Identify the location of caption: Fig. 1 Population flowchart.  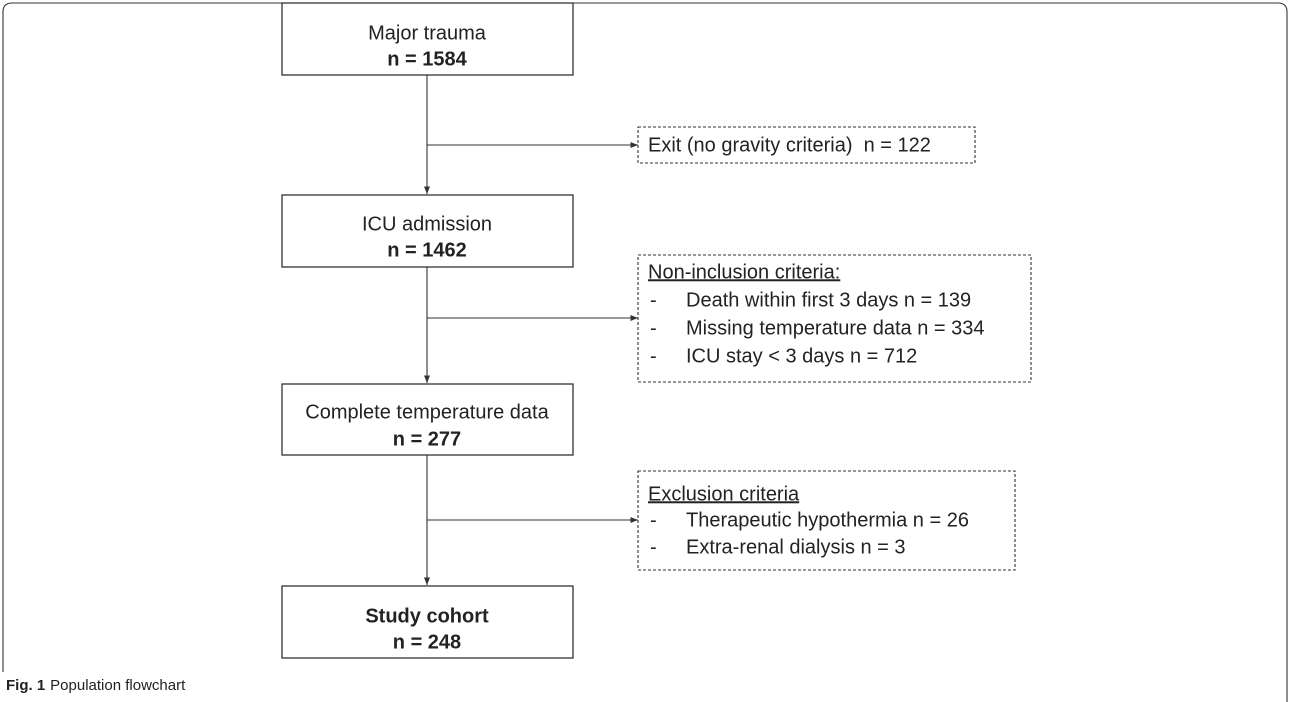
(96, 685).